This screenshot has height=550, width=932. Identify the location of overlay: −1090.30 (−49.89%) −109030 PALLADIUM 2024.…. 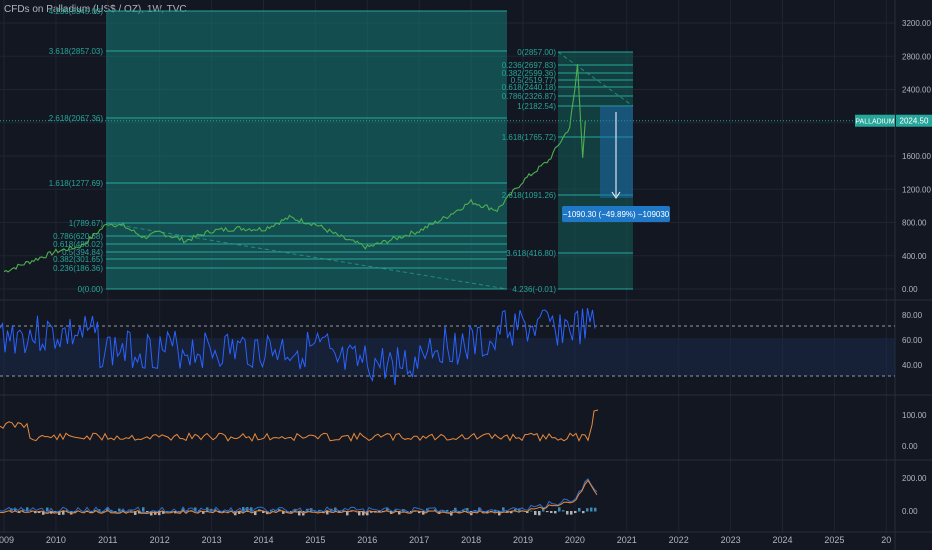
(747, 164).